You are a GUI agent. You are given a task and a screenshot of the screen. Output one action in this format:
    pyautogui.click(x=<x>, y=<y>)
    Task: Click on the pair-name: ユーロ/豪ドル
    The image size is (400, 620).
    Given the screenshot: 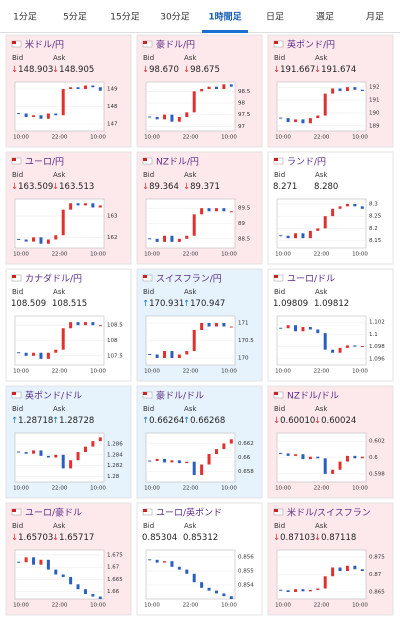 What is the action you would take?
    pyautogui.click(x=53, y=513)
    